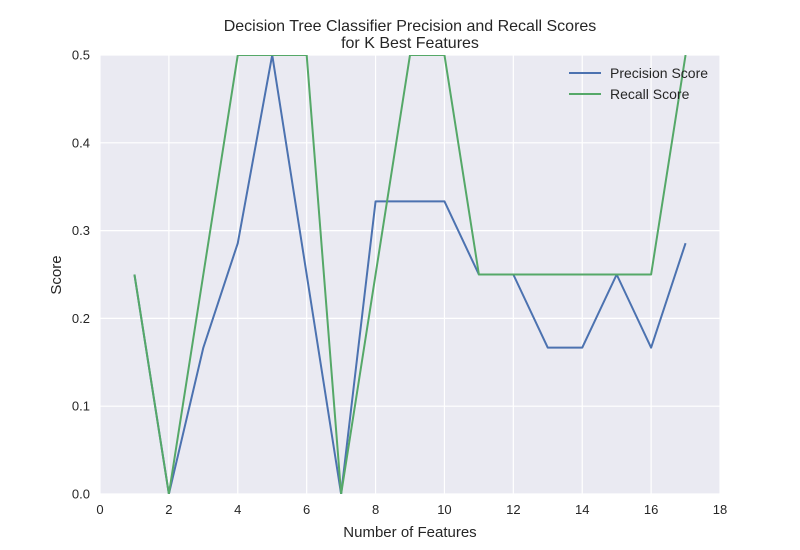 The image size is (800, 550). Describe the element at coordinates (99, 509) in the screenshot. I see `x-tick-label: 0` at that location.